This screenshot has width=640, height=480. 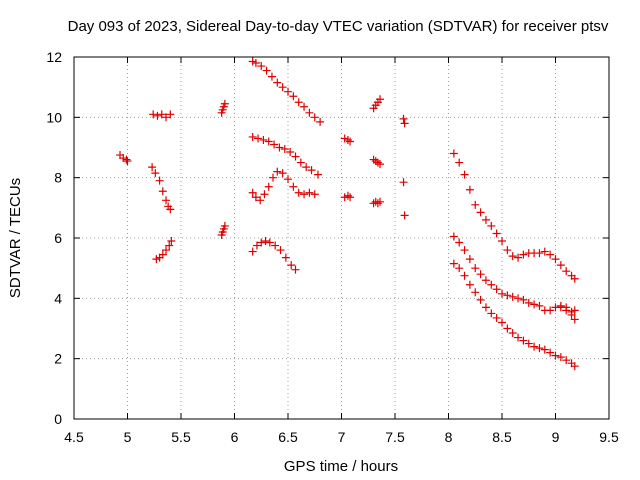 I want to click on series-track-i, so click(x=283, y=186).